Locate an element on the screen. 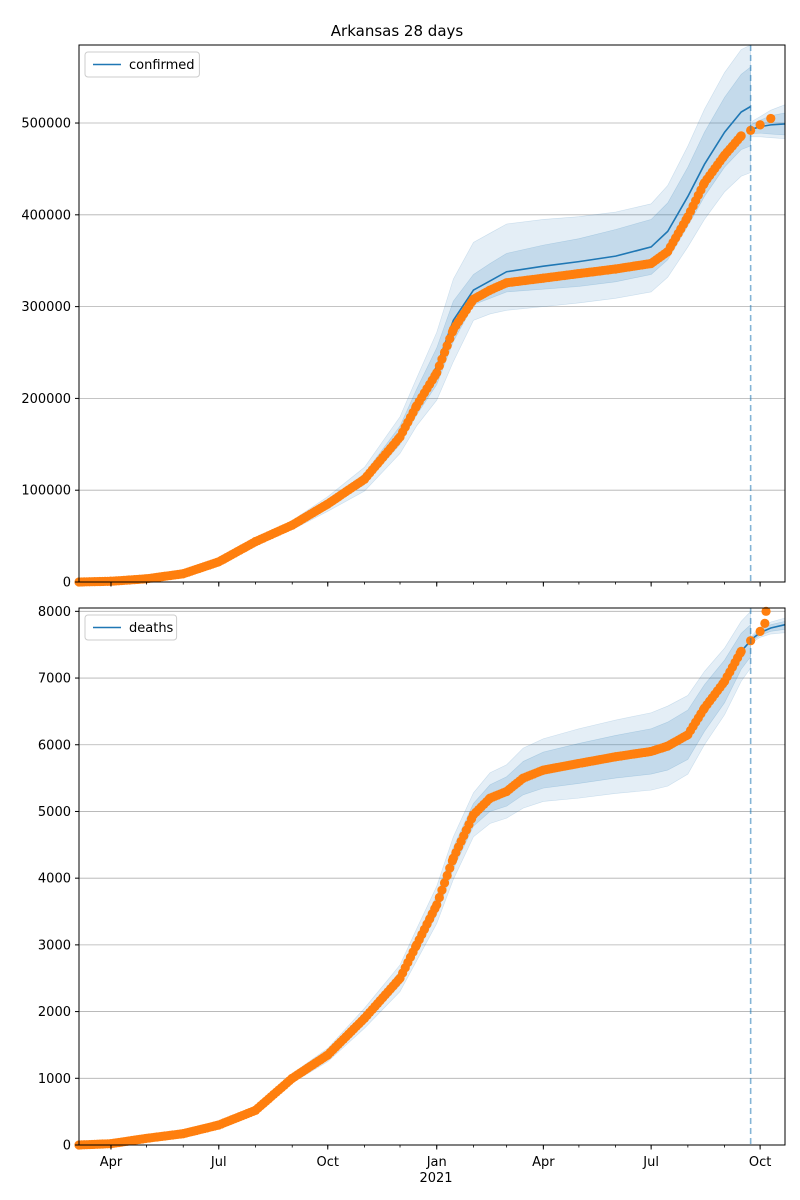 The height and width of the screenshot is (1200, 800). chart-title: Arkansas 28 days is located at coordinates (397, 31).